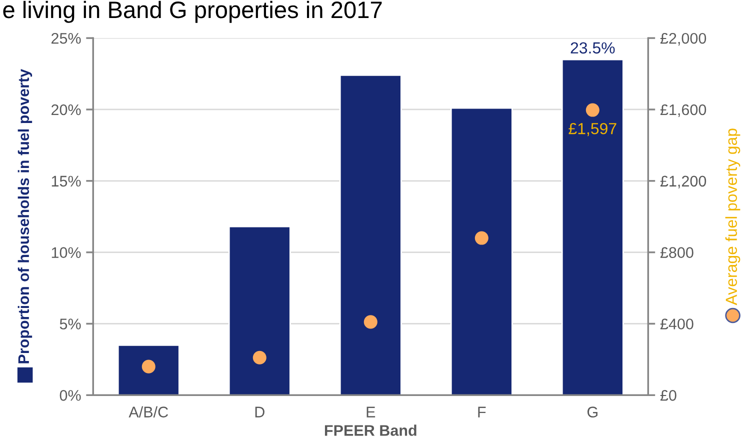 The height and width of the screenshot is (448, 745). Describe the element at coordinates (70, 324) in the screenshot. I see `y-tick-label: 5%` at that location.